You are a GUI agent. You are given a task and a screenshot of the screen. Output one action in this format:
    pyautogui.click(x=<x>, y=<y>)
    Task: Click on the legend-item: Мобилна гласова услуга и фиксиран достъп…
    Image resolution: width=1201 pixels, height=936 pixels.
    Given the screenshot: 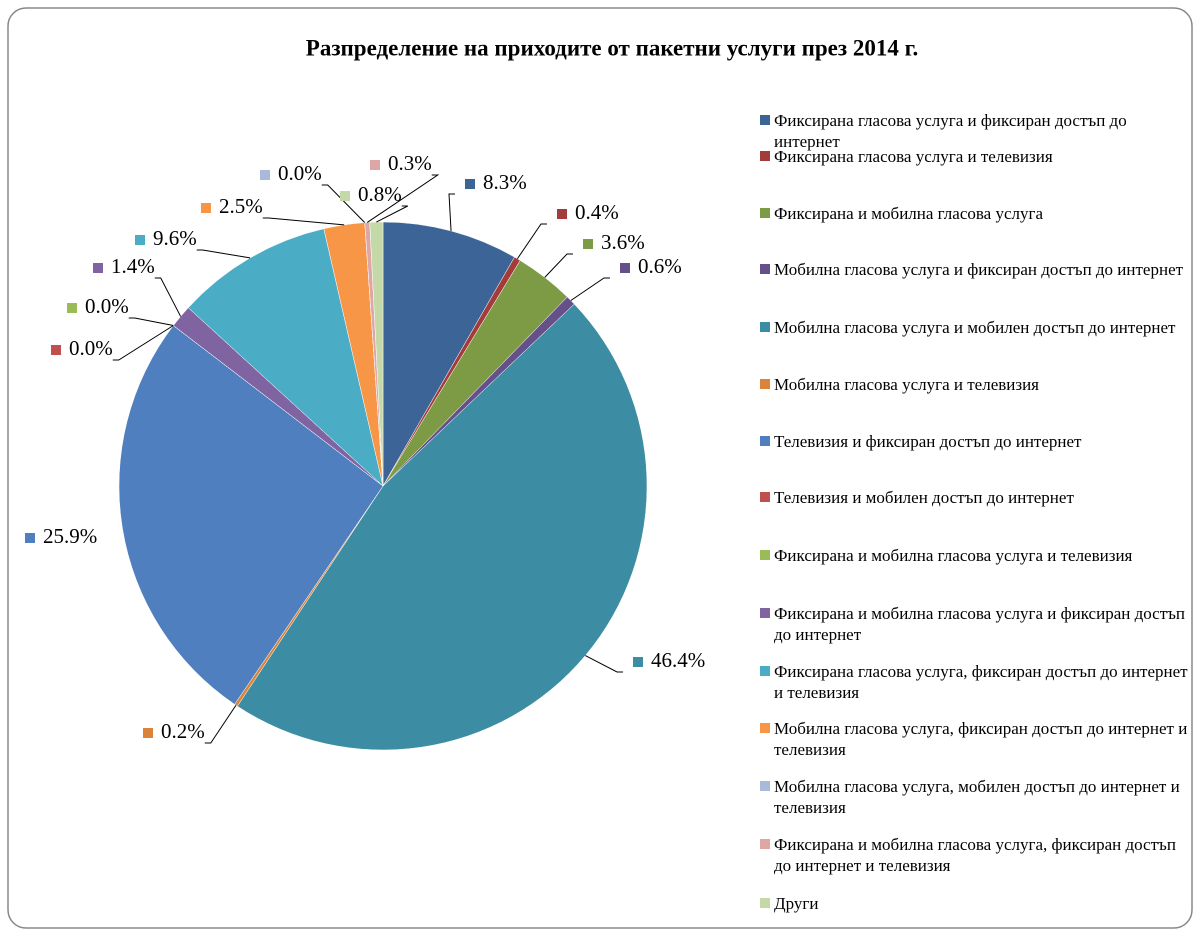 What is the action you would take?
    pyautogui.click(x=975, y=269)
    